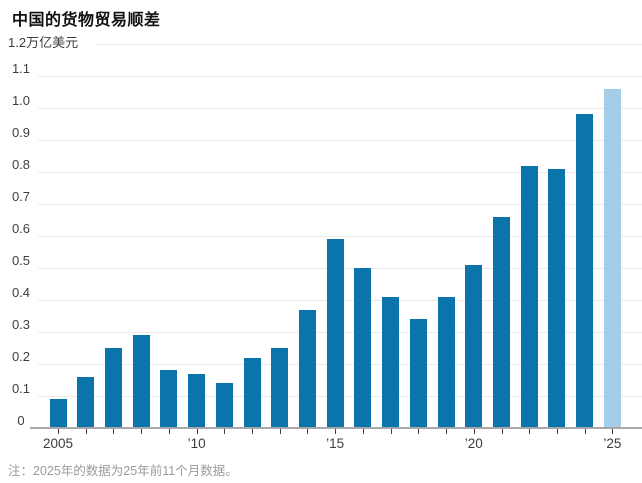 The height and width of the screenshot is (483, 642). Describe the element at coordinates (446, 362) in the screenshot. I see `bar-2019` at that location.